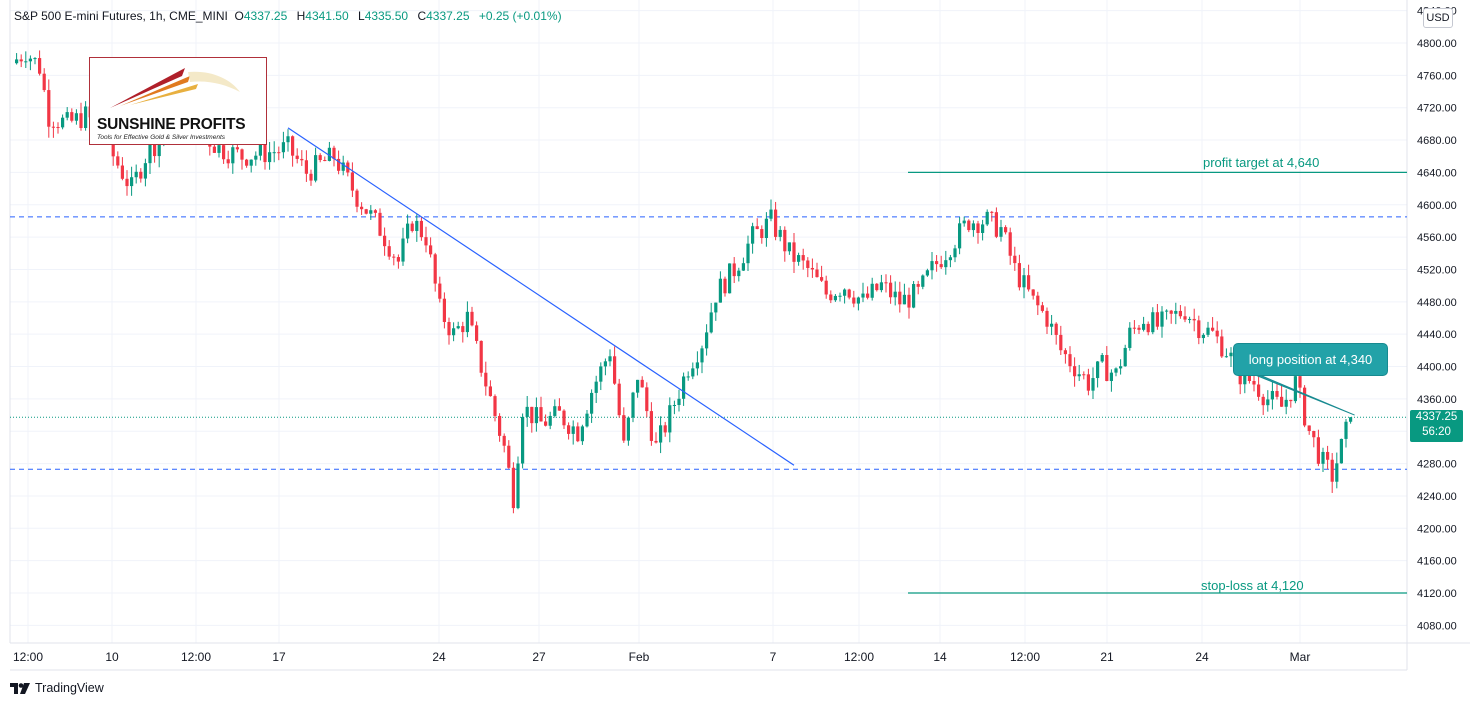  I want to click on x-tick-label: 17, so click(279, 657).